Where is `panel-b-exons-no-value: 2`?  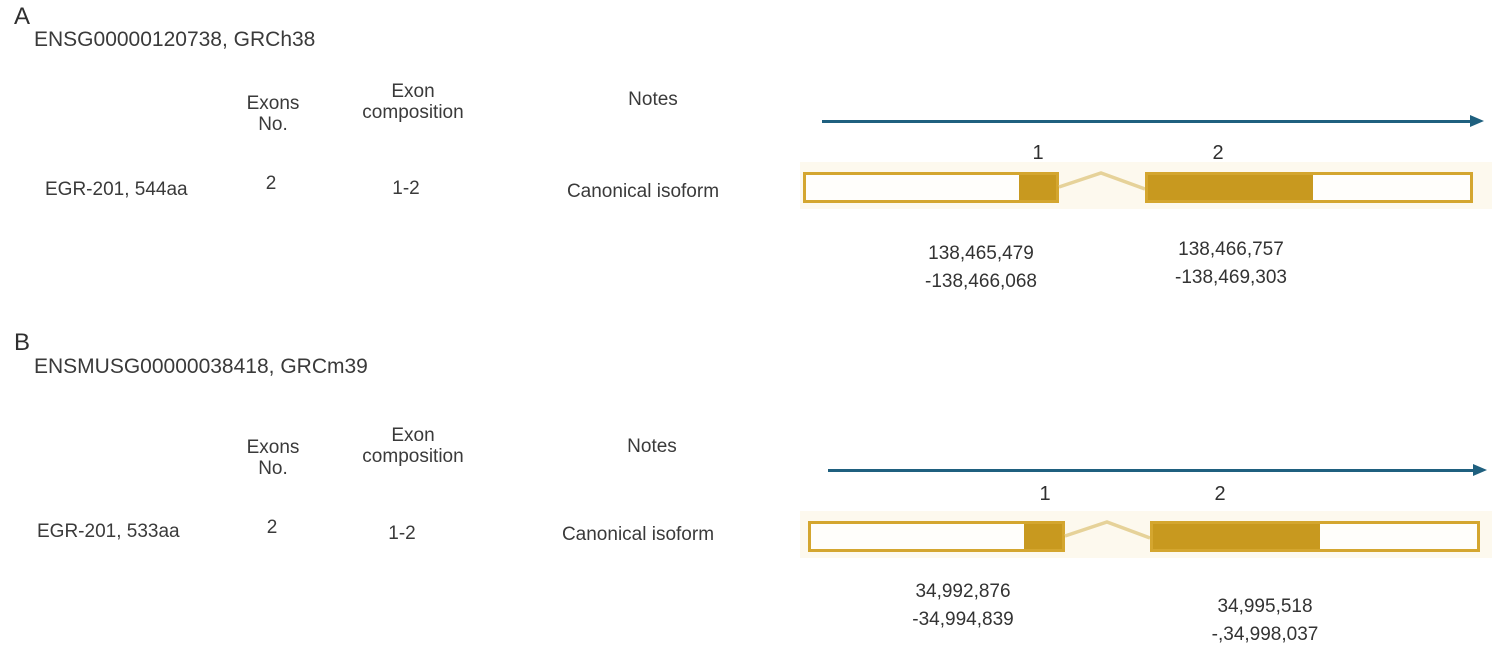
panel-b-exons-no-value: 2 is located at coordinates (272, 527).